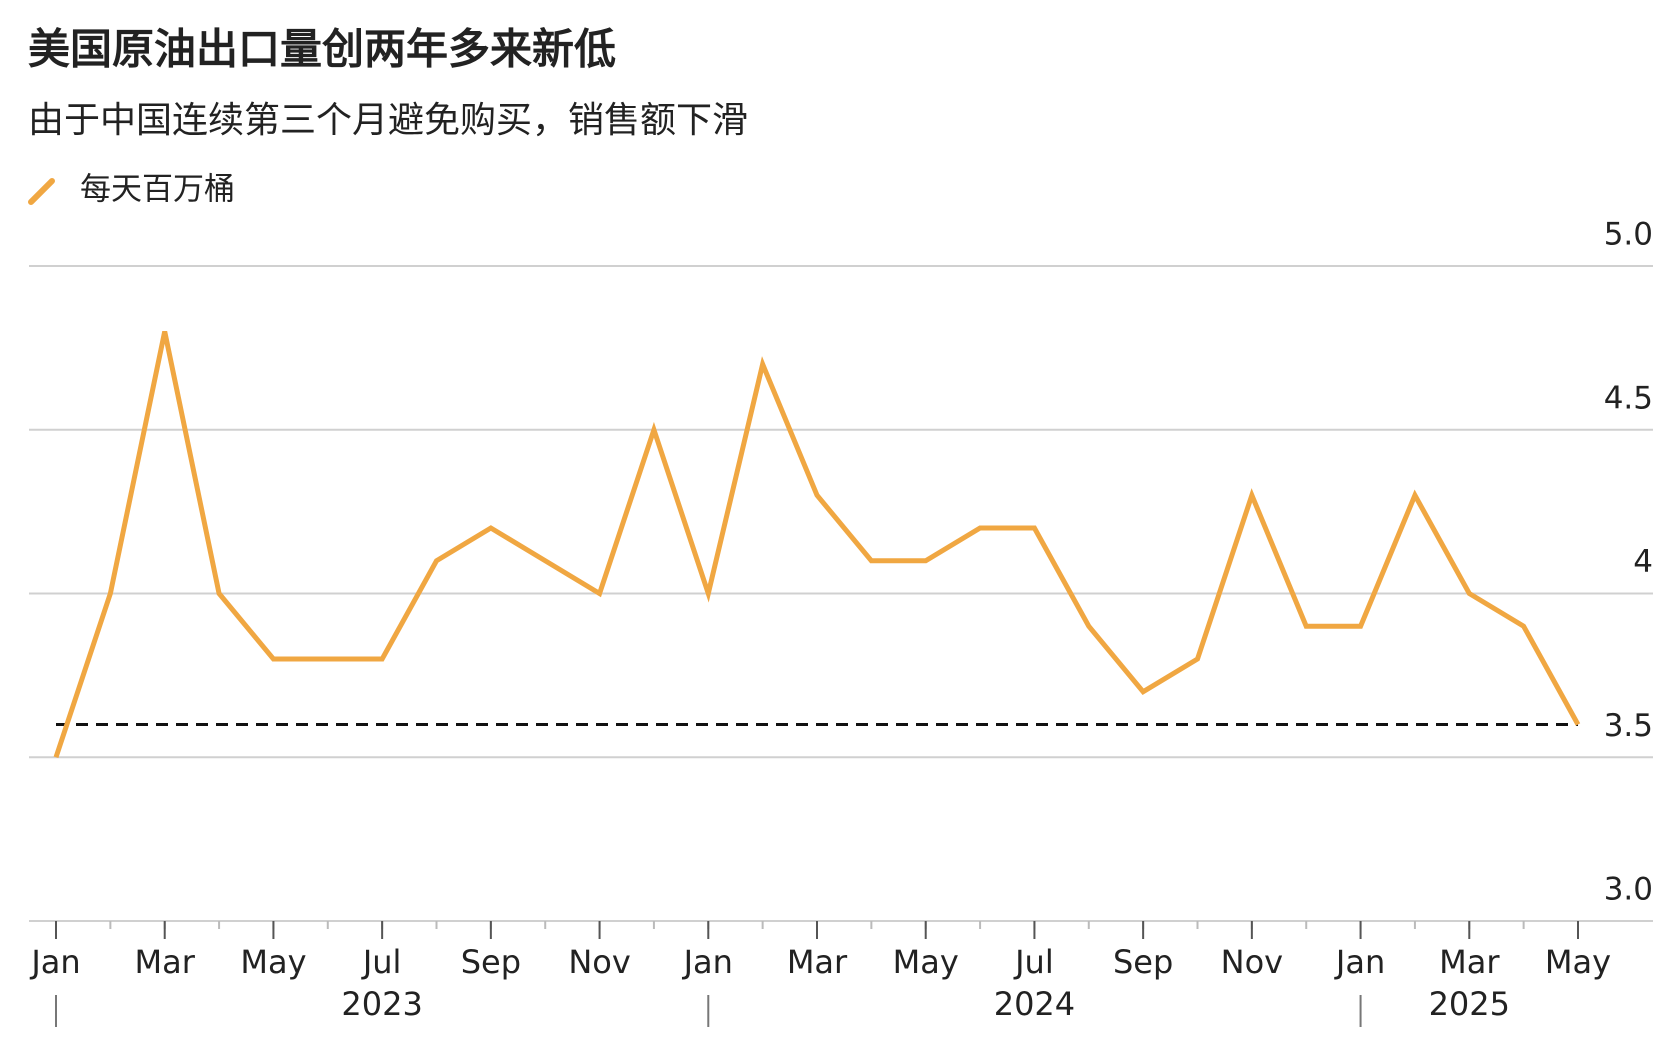 The image size is (1670, 1056). What do you see at coordinates (388, 120) in the screenshot?
I see `chart-subtitle: 由于中国连续第三个月避免购买，销售额下滑` at bounding box center [388, 120].